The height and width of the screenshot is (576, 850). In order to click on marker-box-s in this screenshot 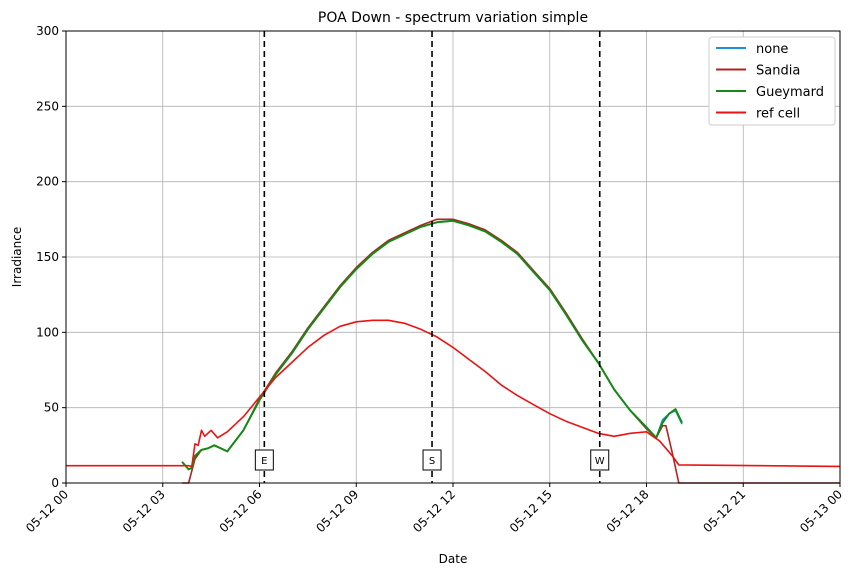, I will do `click(432, 460)`.